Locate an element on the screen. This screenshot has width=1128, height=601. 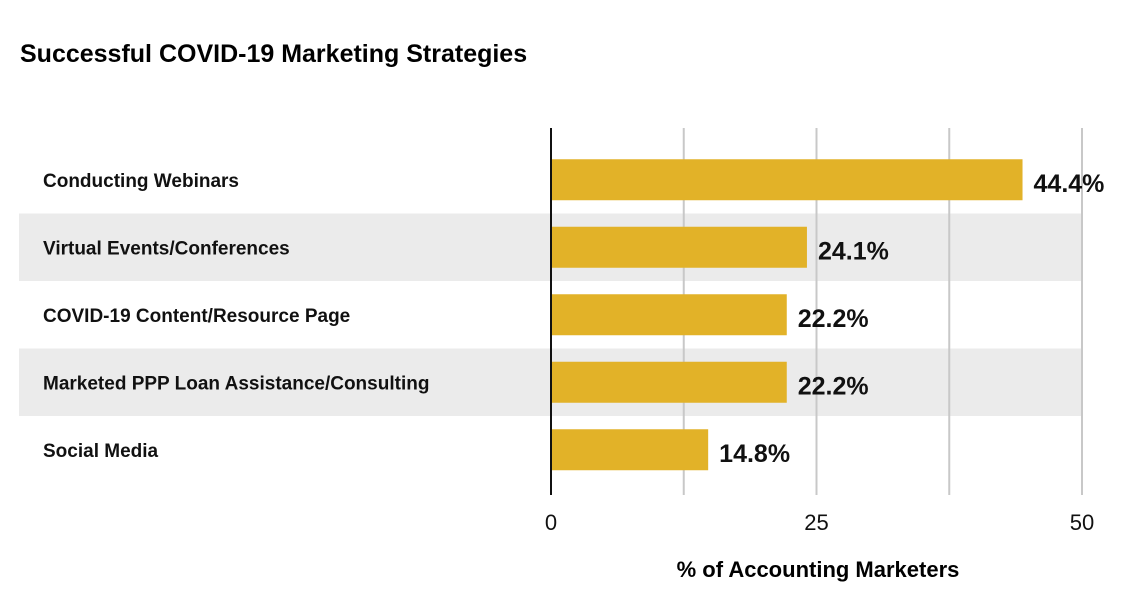
x-tick-label: 0 is located at coordinates (551, 522).